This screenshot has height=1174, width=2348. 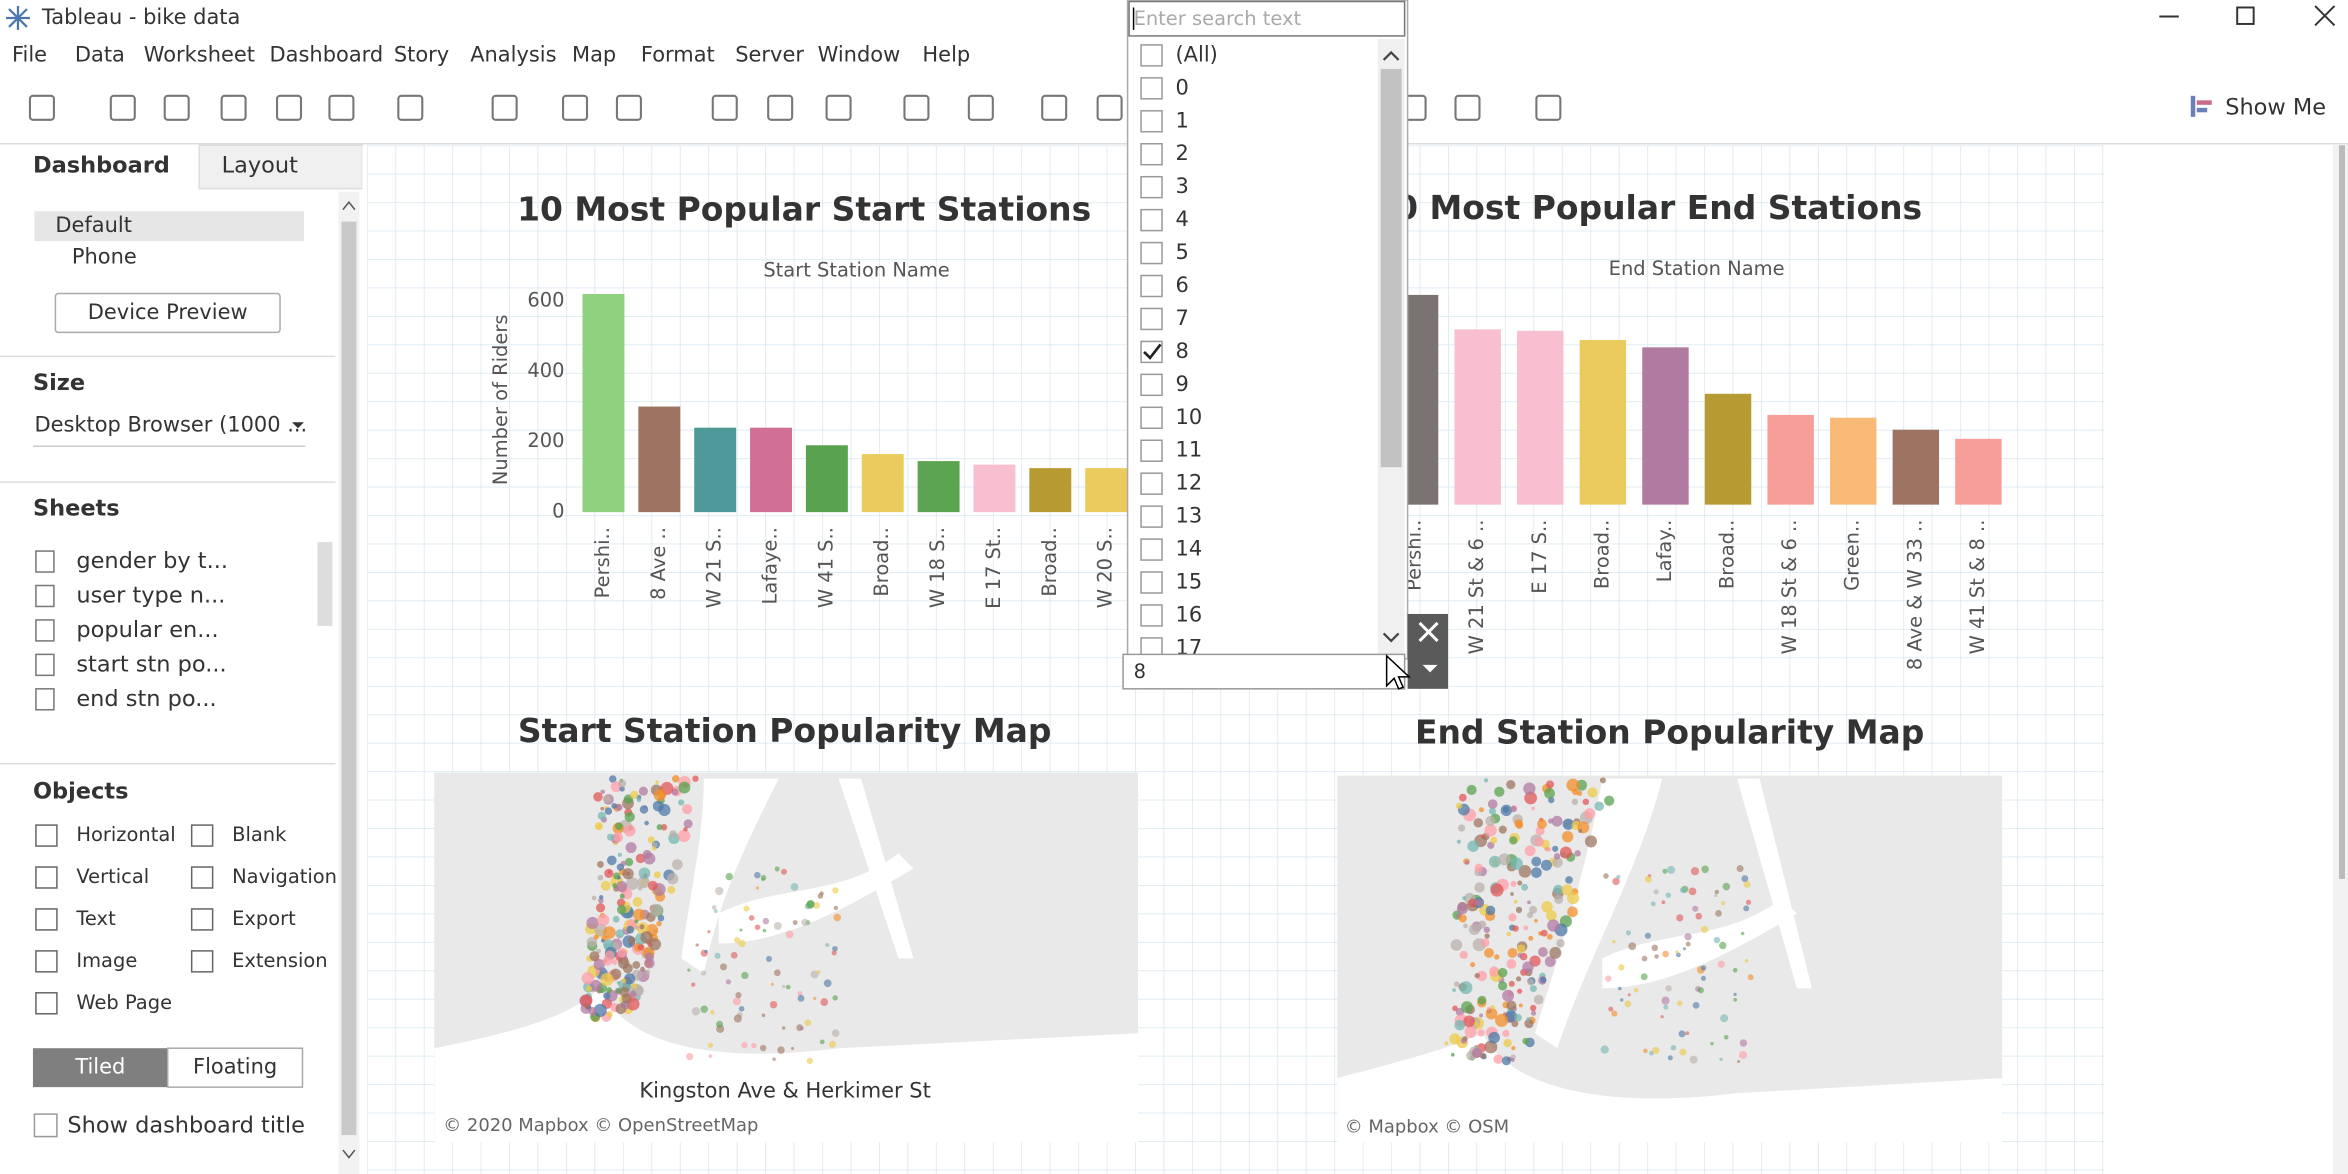 I want to click on show-title-checkbox, so click(x=45, y=1125).